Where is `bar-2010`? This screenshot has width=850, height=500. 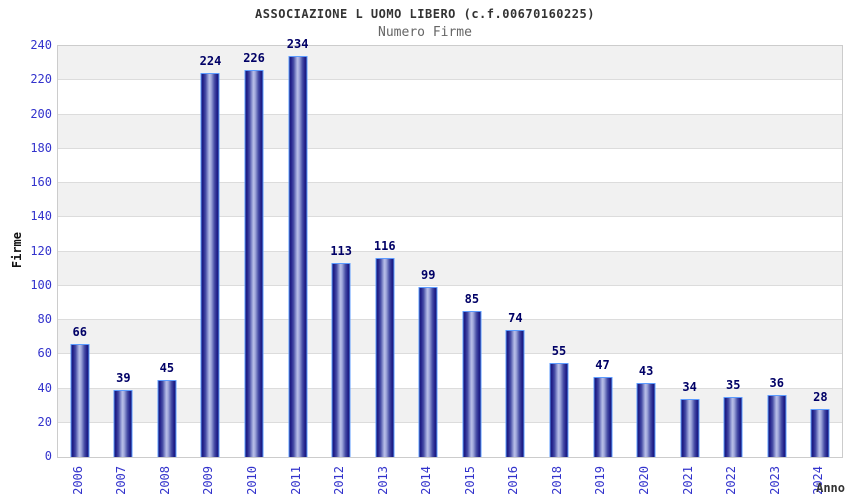 bar-2010 is located at coordinates (254, 263).